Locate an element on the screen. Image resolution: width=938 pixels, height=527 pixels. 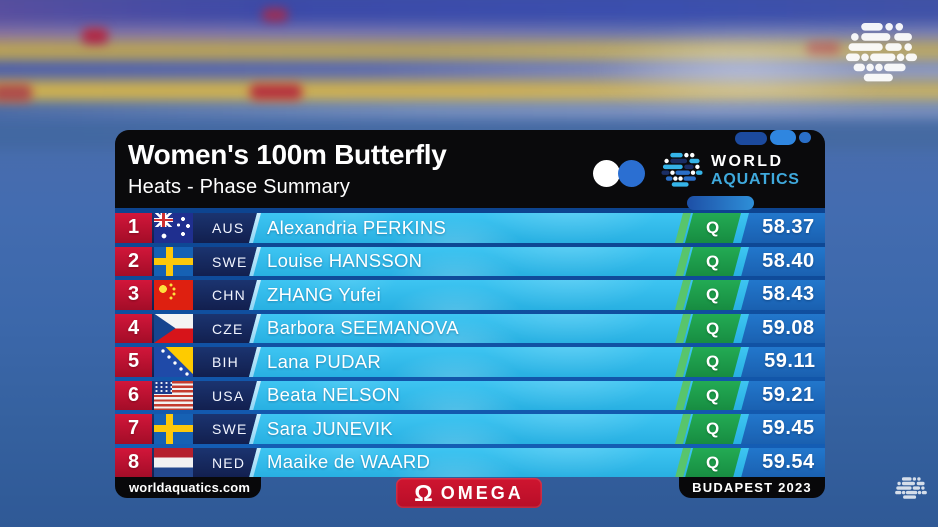
rank-number: 1 is located at coordinates (133, 228).